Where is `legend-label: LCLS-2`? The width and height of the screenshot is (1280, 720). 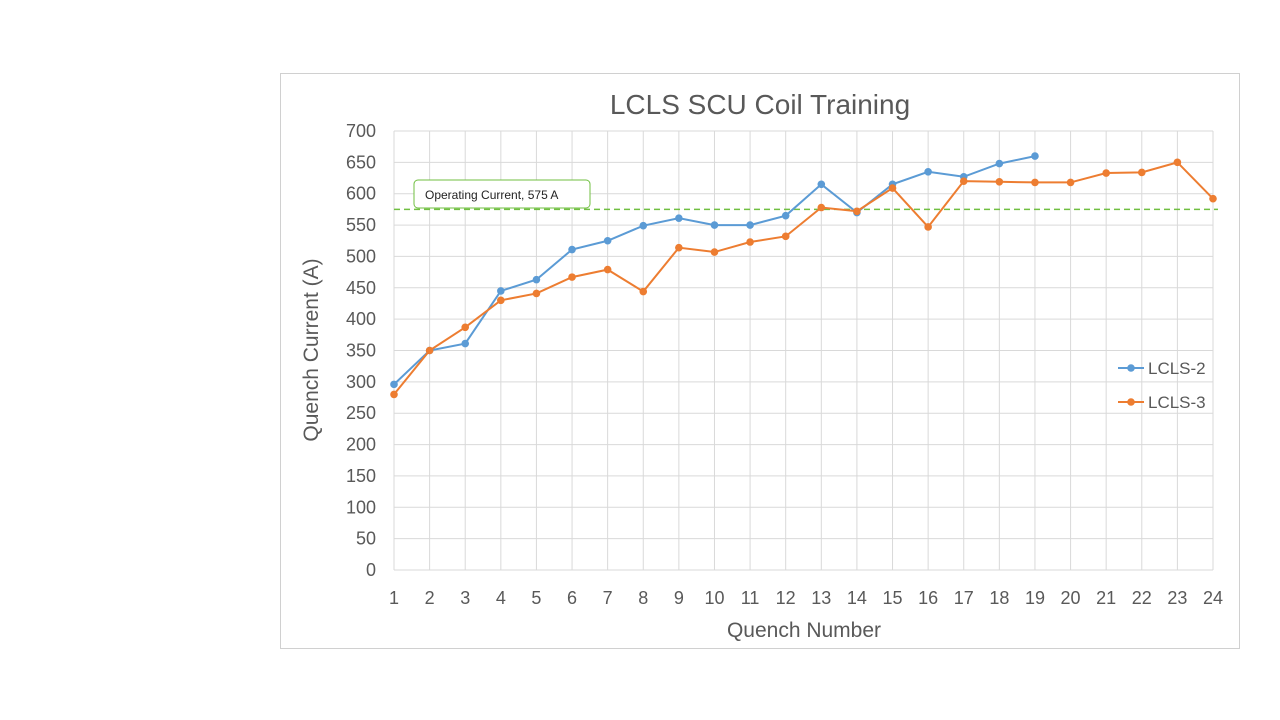 legend-label: LCLS-2 is located at coordinates (1177, 368).